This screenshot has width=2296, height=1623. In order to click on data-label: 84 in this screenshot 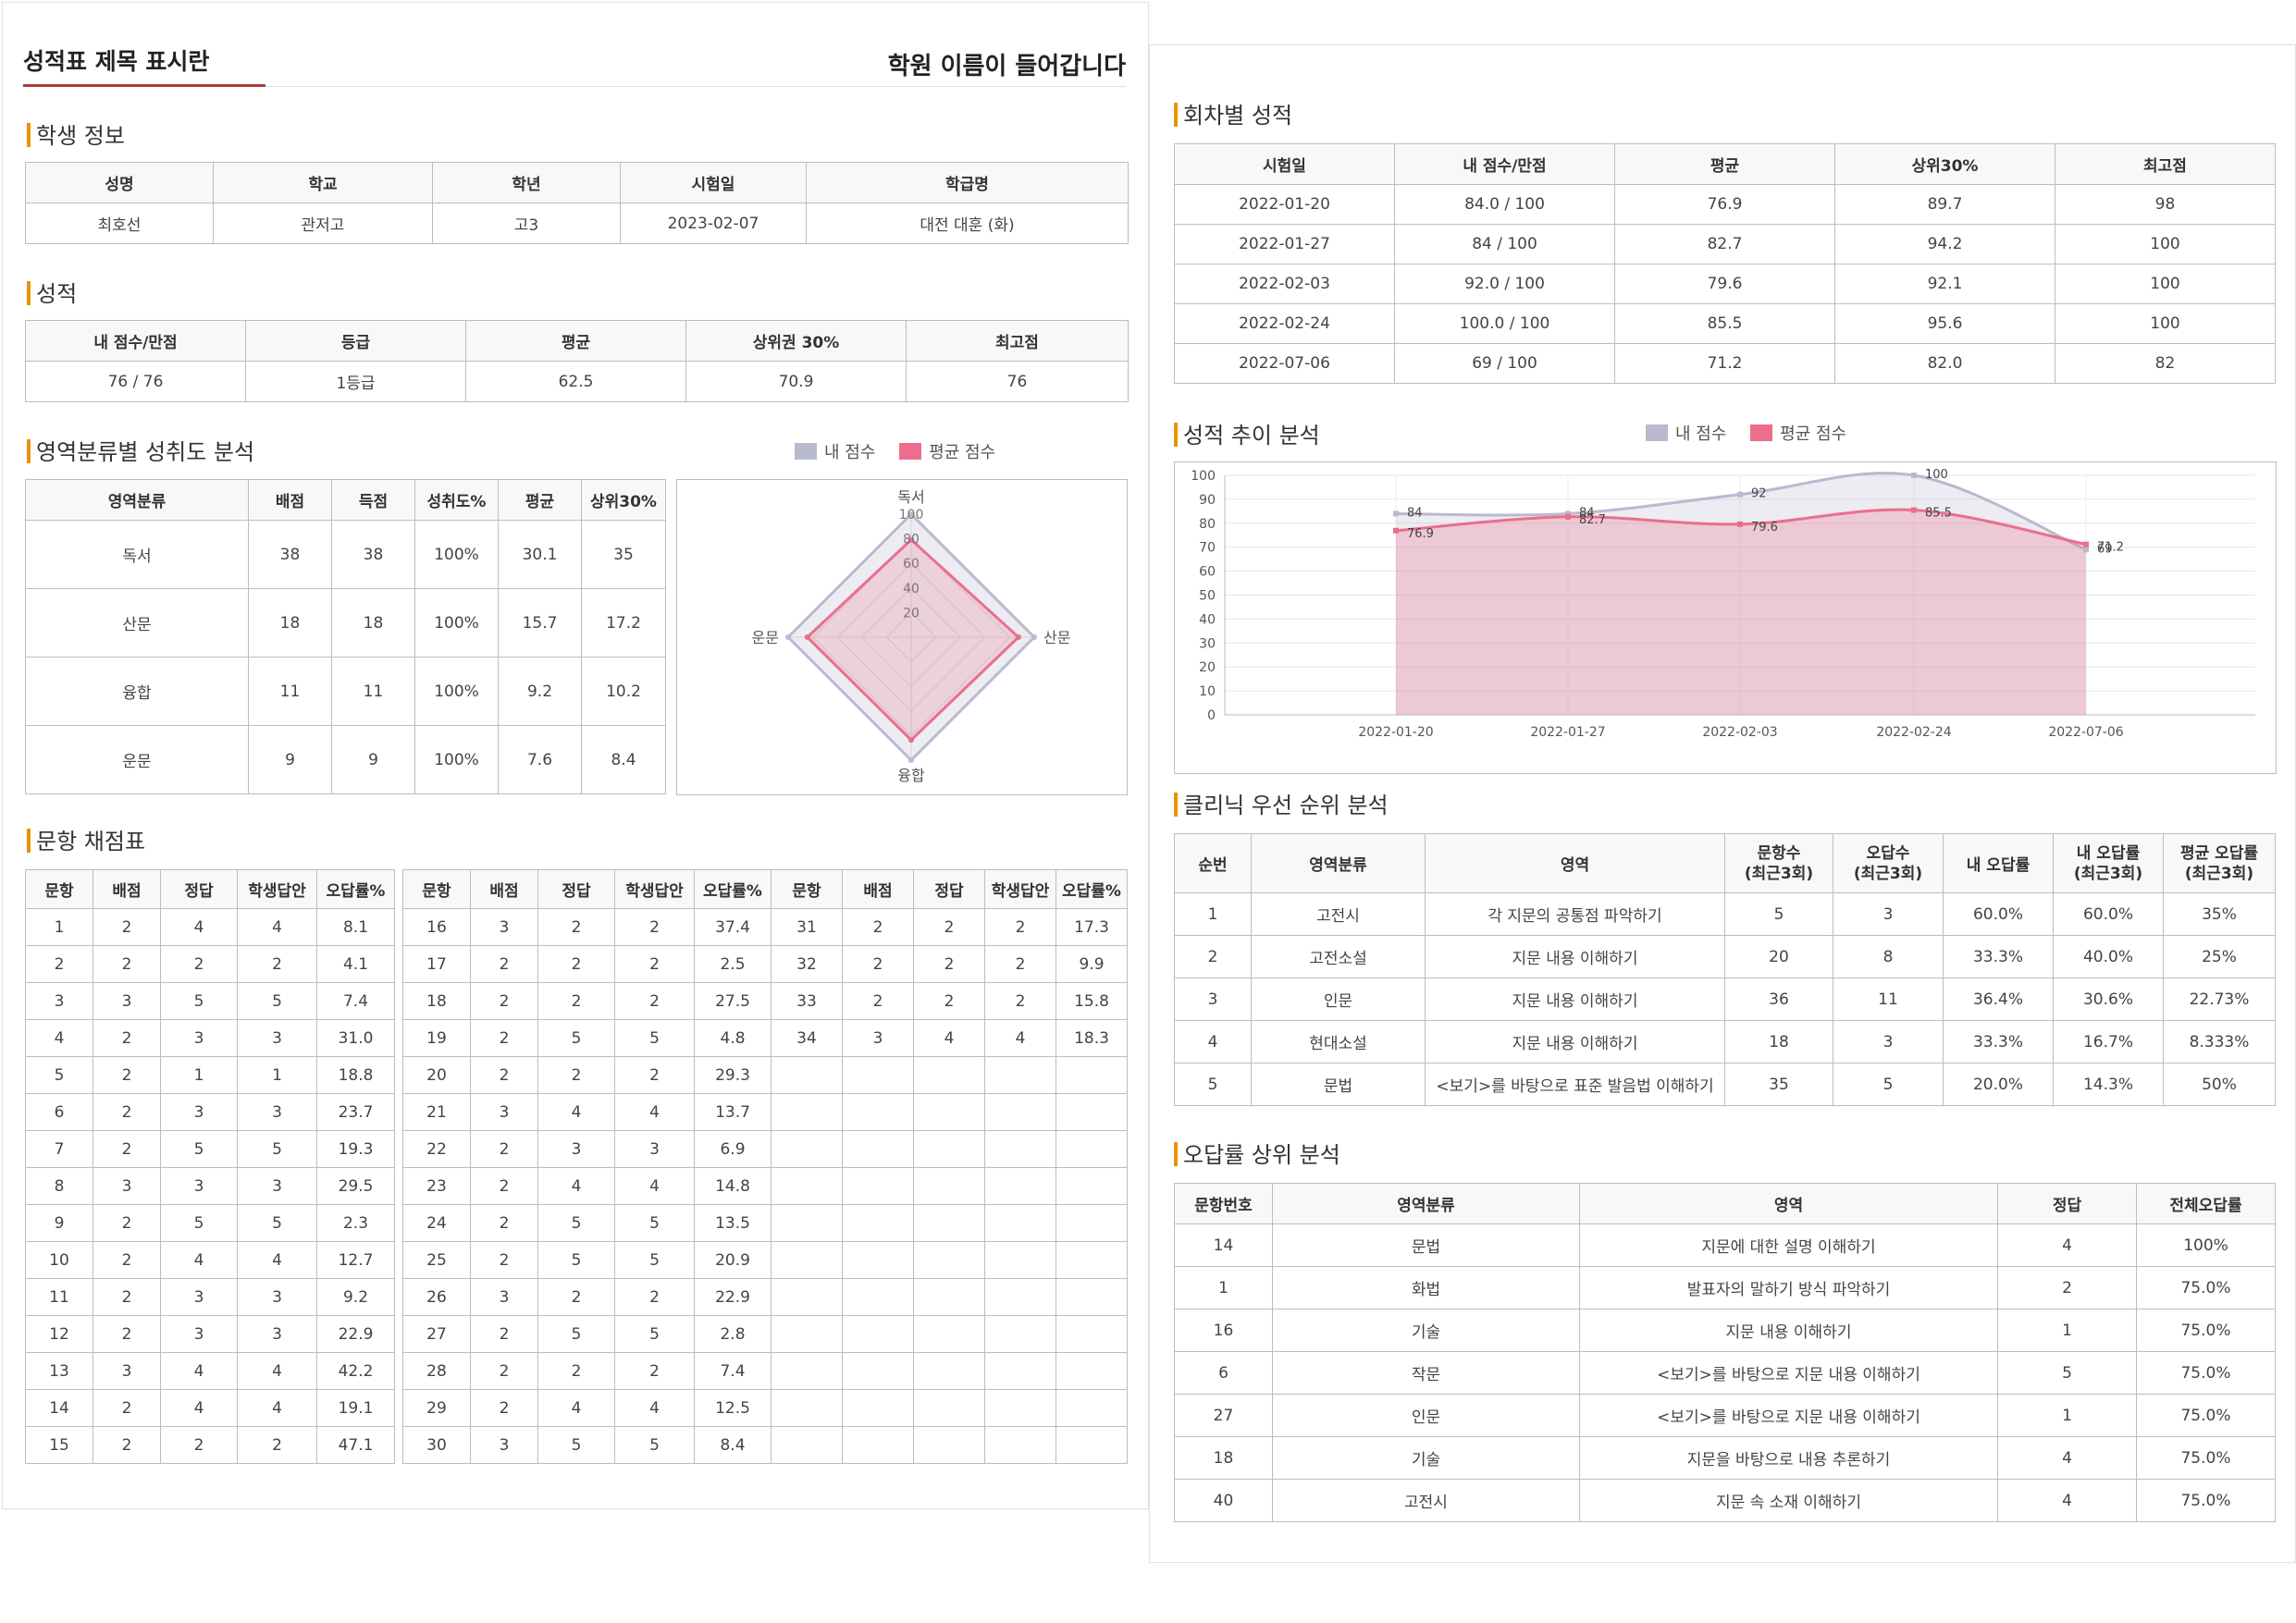, I will do `click(1587, 513)`.